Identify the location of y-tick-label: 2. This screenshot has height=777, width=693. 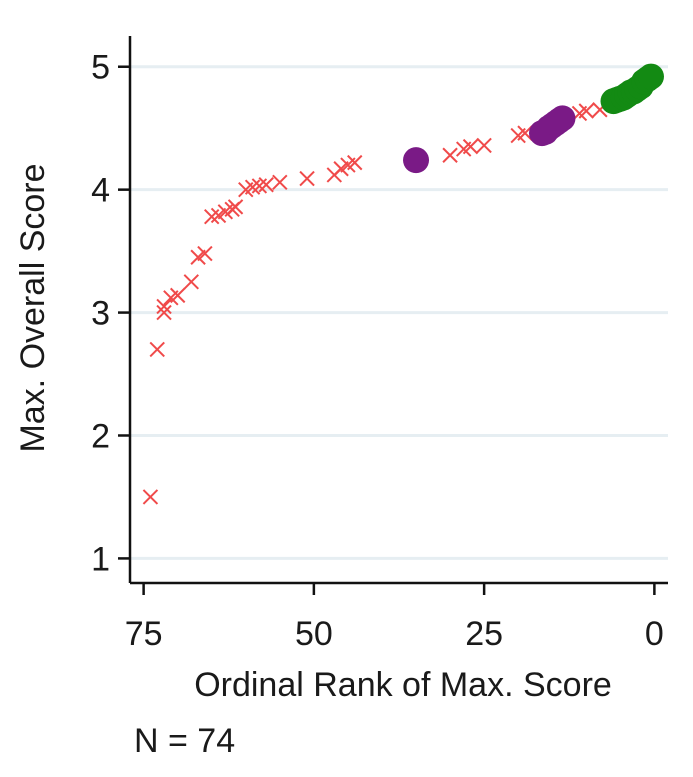
(100, 436).